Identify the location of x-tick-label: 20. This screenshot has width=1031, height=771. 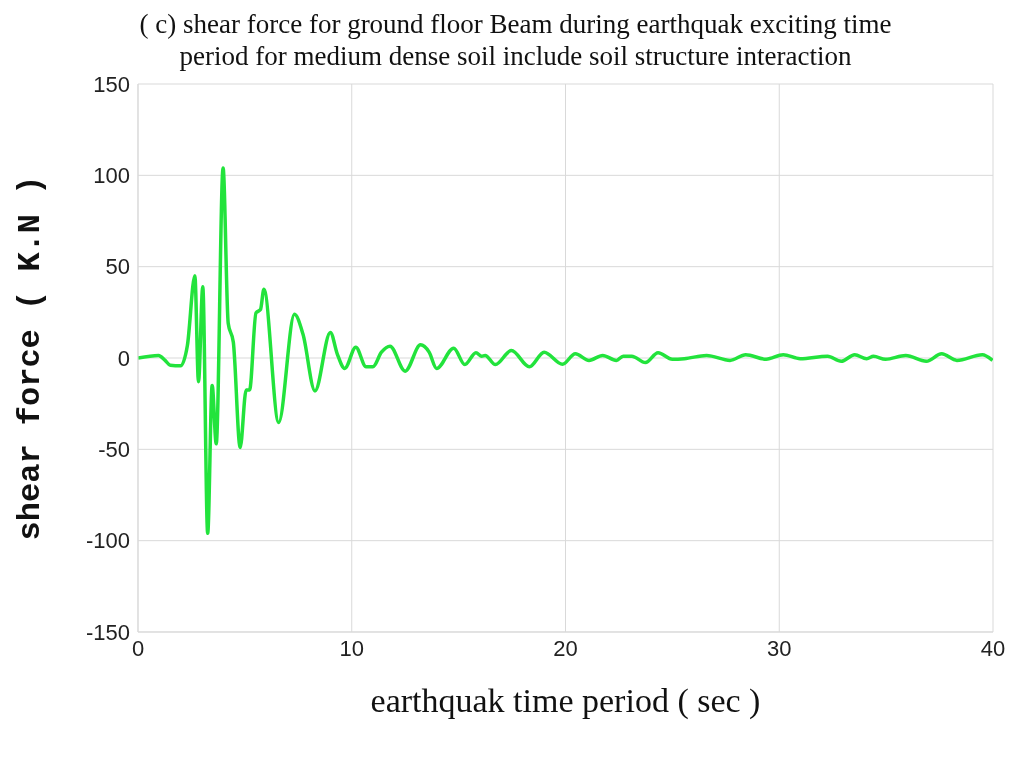
(565, 648).